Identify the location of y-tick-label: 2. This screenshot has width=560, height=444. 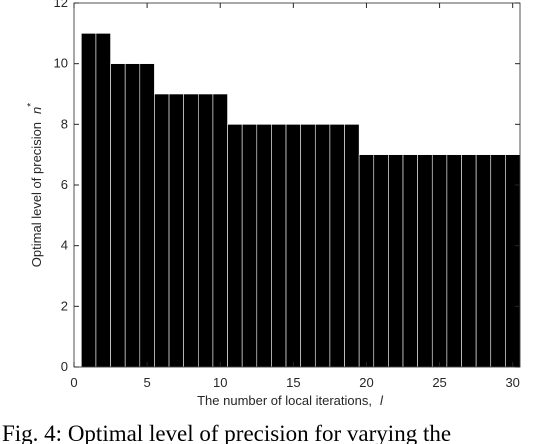
(64, 305).